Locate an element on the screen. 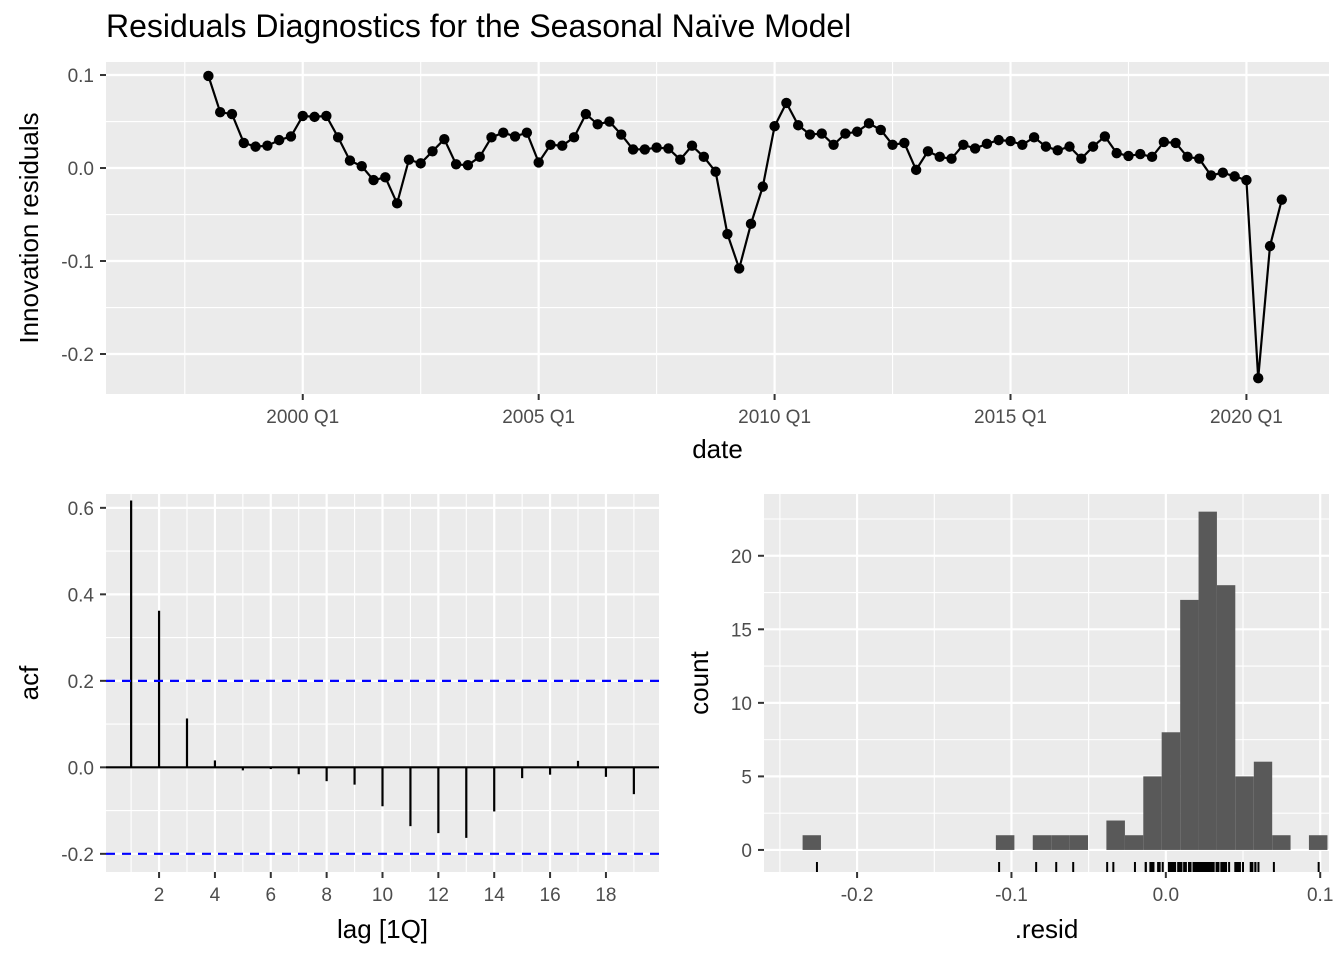 Image resolution: width=1344 pixels, height=960 pixels. y-tick-label: 0.2 is located at coordinates (81, 682).